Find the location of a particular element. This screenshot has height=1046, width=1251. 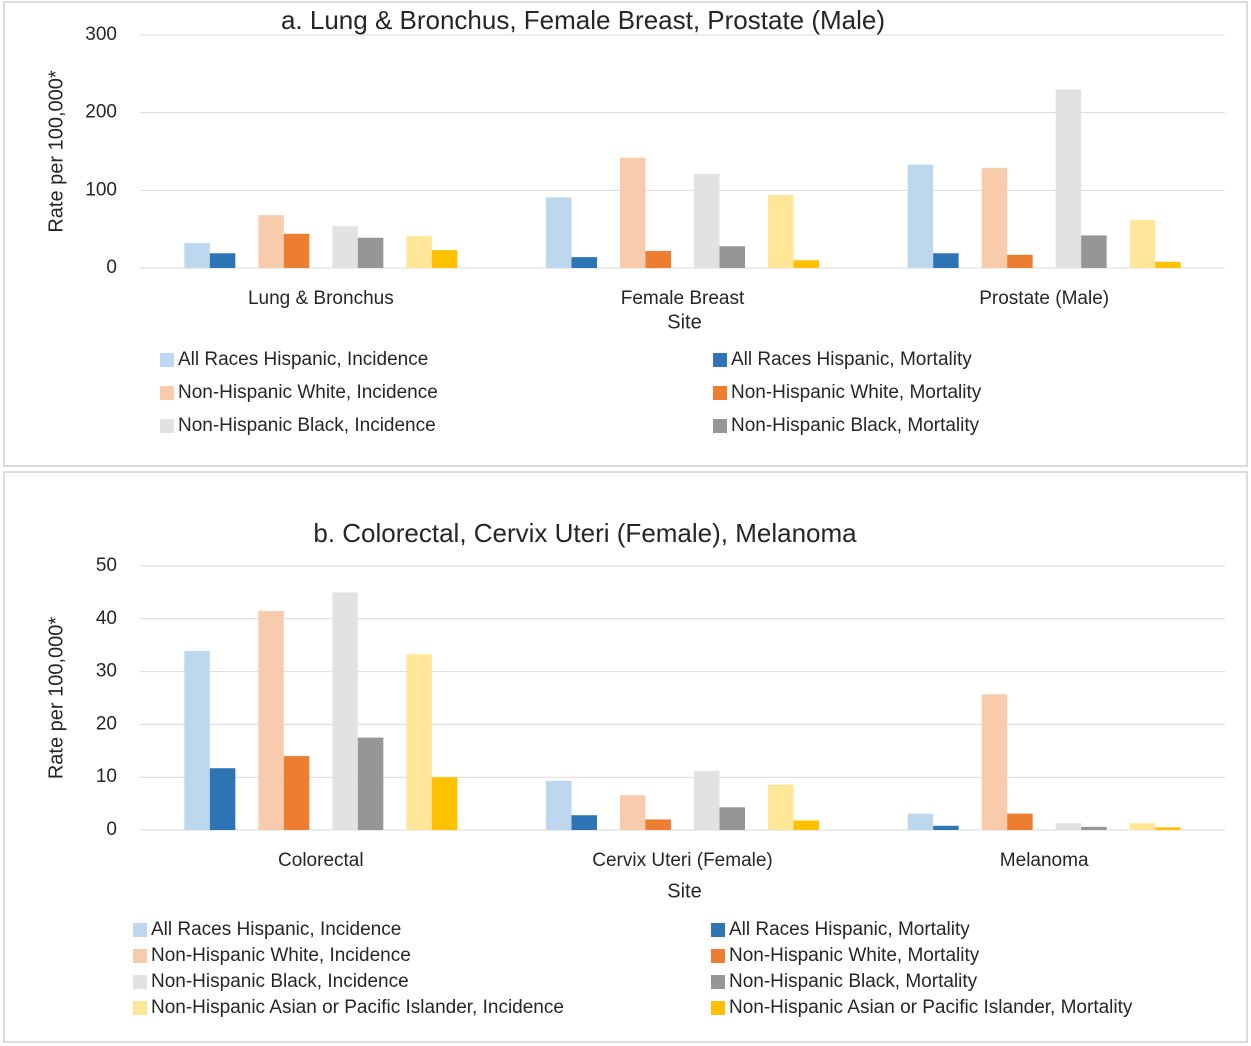

x-tick-label: Cervix Uteri (Female) is located at coordinates (682, 860).